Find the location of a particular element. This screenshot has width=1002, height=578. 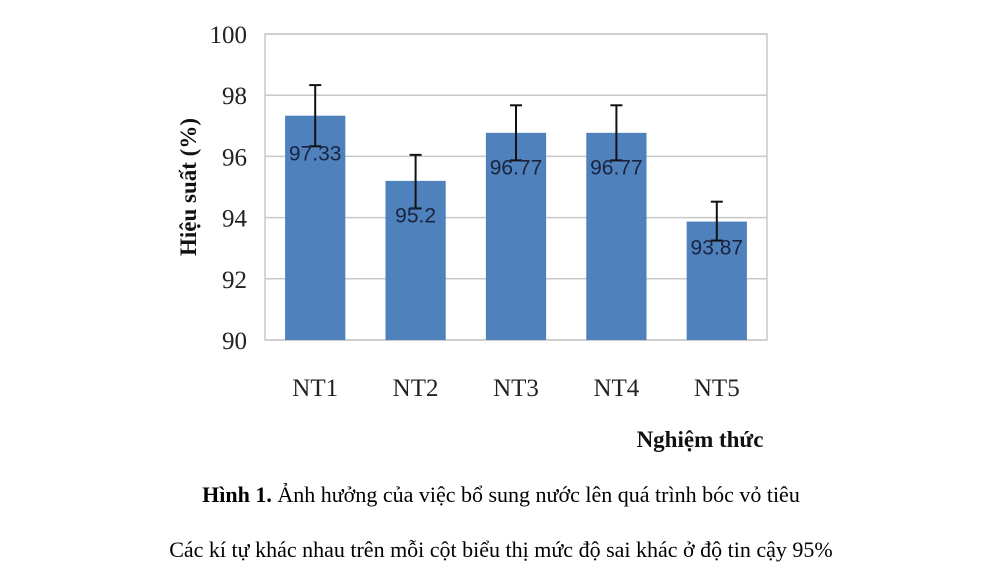

x-tick-label-nt4: NT4 is located at coordinates (616, 388).